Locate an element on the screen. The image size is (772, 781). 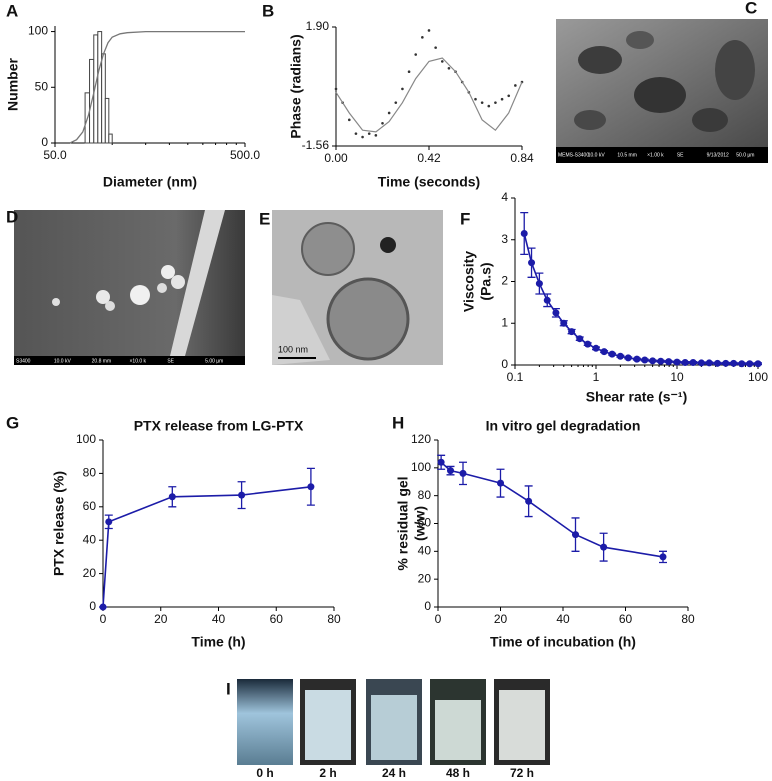
x-tick-label: 0.00 is located at coordinates (336, 158).